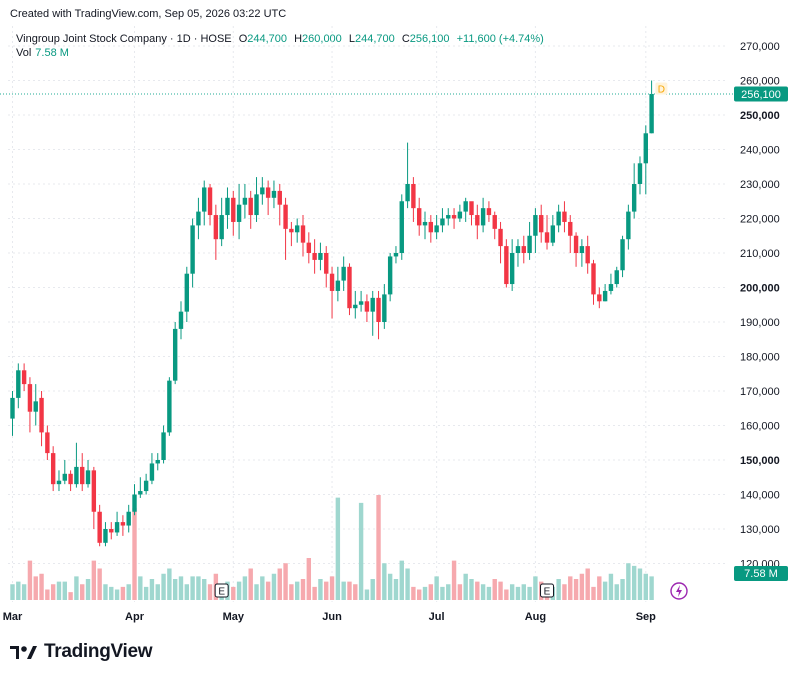  I want to click on flash-icon, so click(679, 591).